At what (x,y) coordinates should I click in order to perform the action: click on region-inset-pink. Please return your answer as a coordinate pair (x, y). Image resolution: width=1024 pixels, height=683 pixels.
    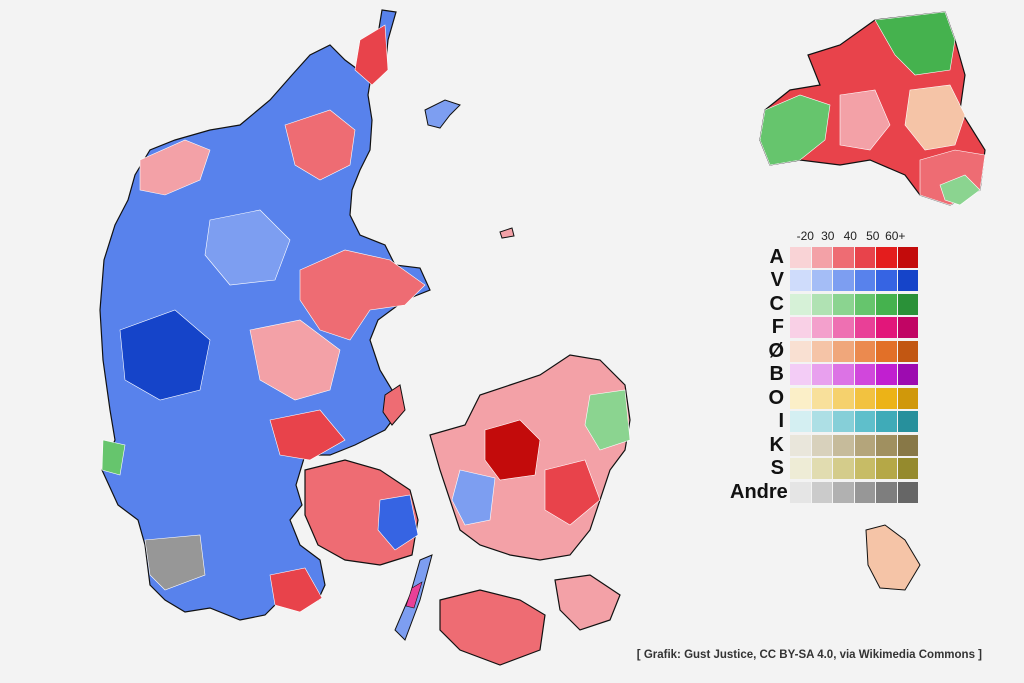
    Looking at the image, I should click on (865, 120).